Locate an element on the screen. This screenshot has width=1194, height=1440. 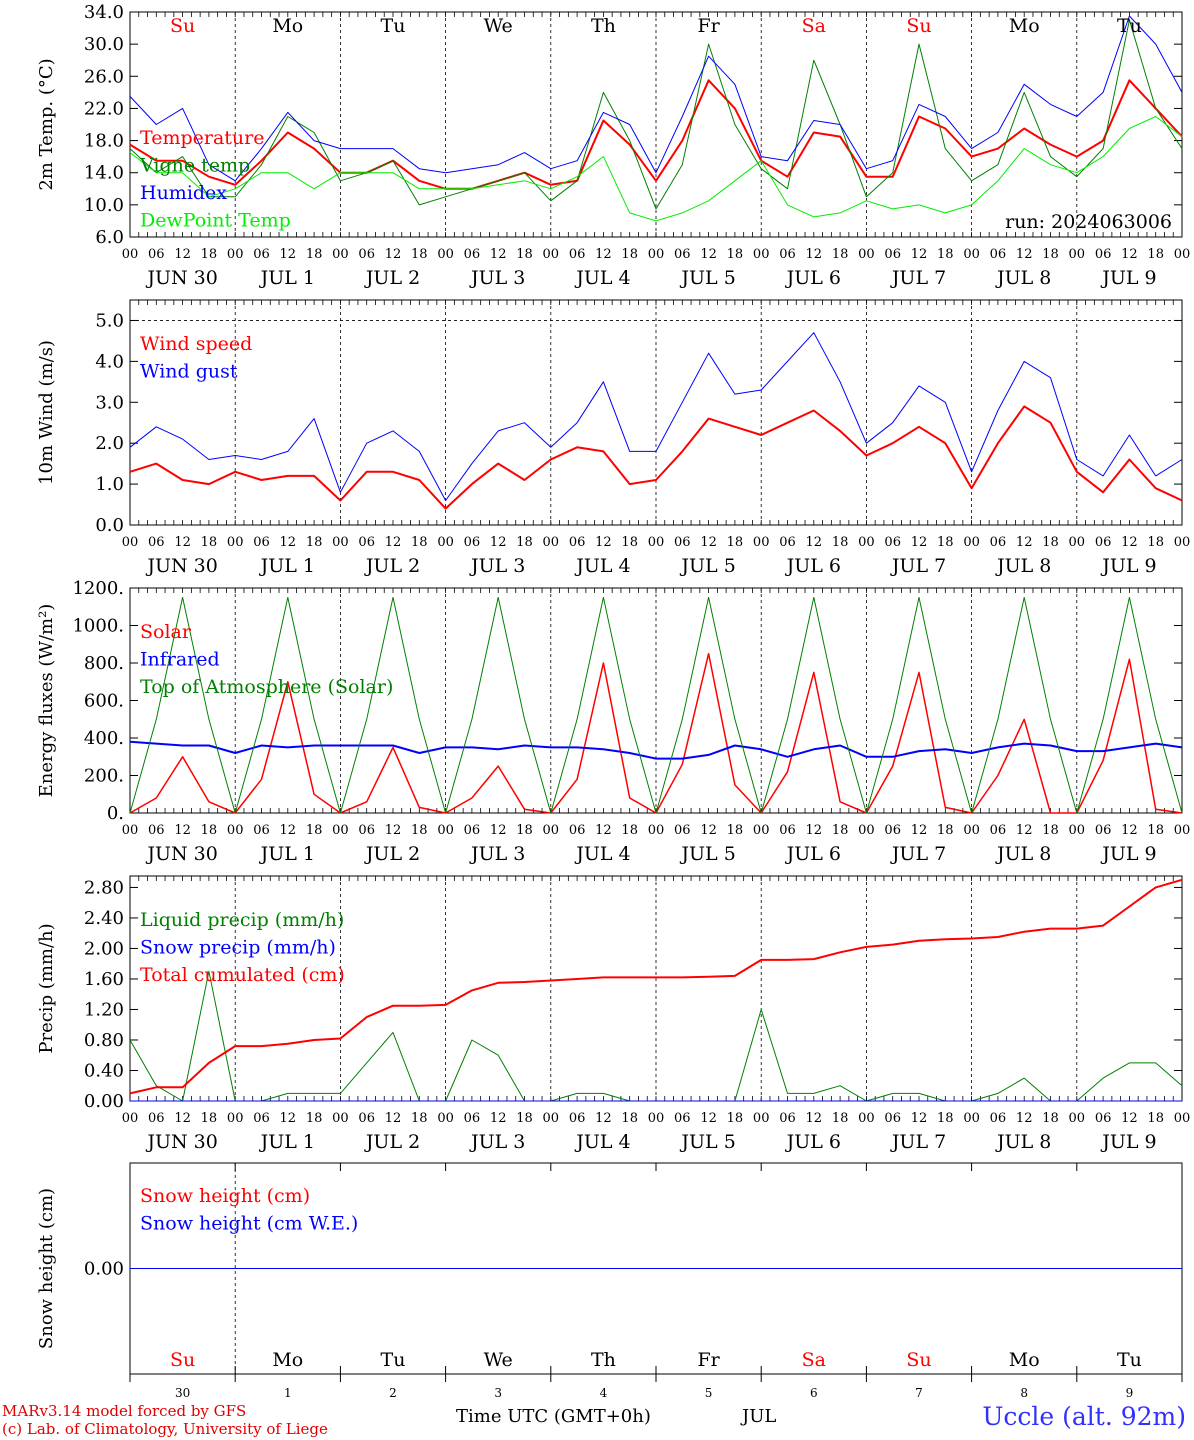
y-tick-label: 3.0 is located at coordinates (109, 402).